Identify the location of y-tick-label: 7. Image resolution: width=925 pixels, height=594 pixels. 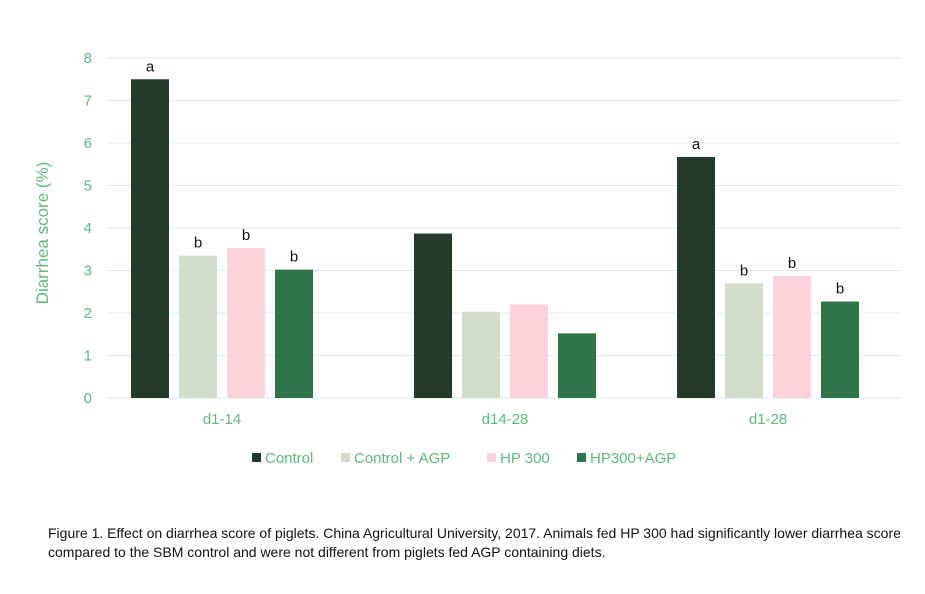
(88, 101).